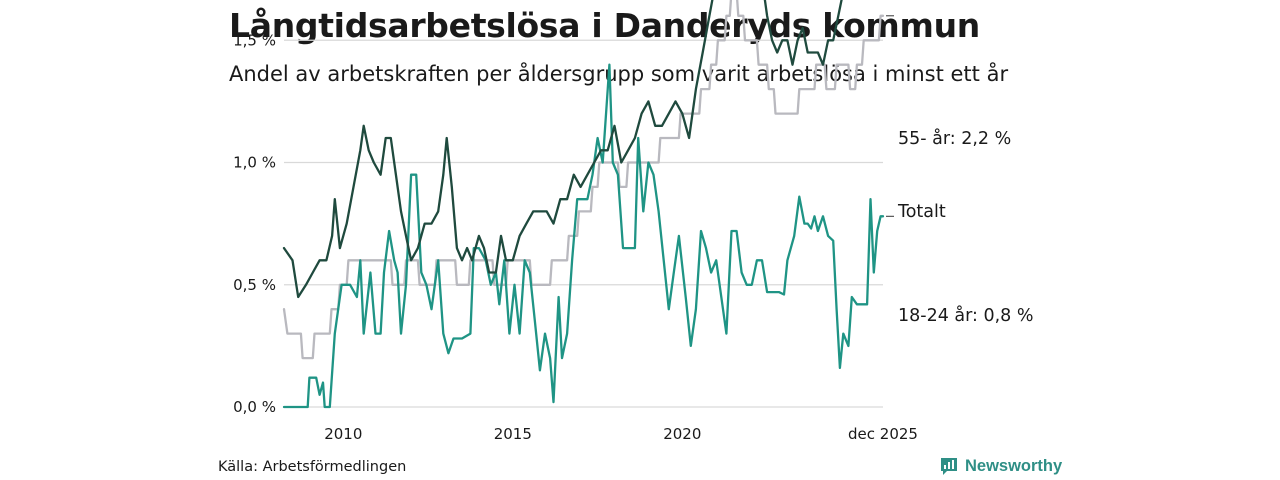  I want to click on source-note: Källa: Arbetsförmedlingen, so click(312, 467).